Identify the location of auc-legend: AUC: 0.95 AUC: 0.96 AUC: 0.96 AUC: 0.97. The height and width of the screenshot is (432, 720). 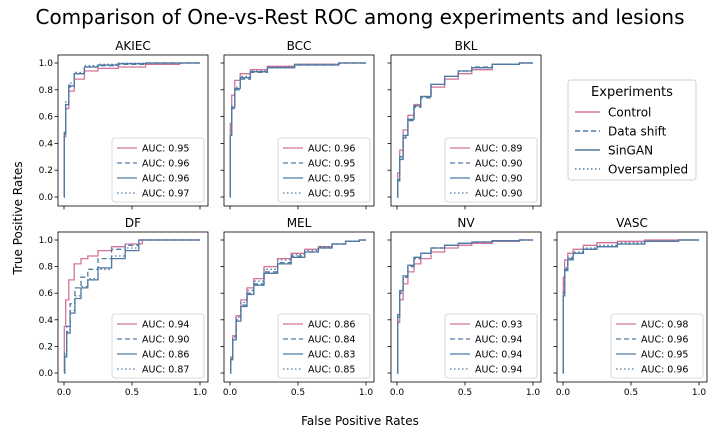
(158, 170).